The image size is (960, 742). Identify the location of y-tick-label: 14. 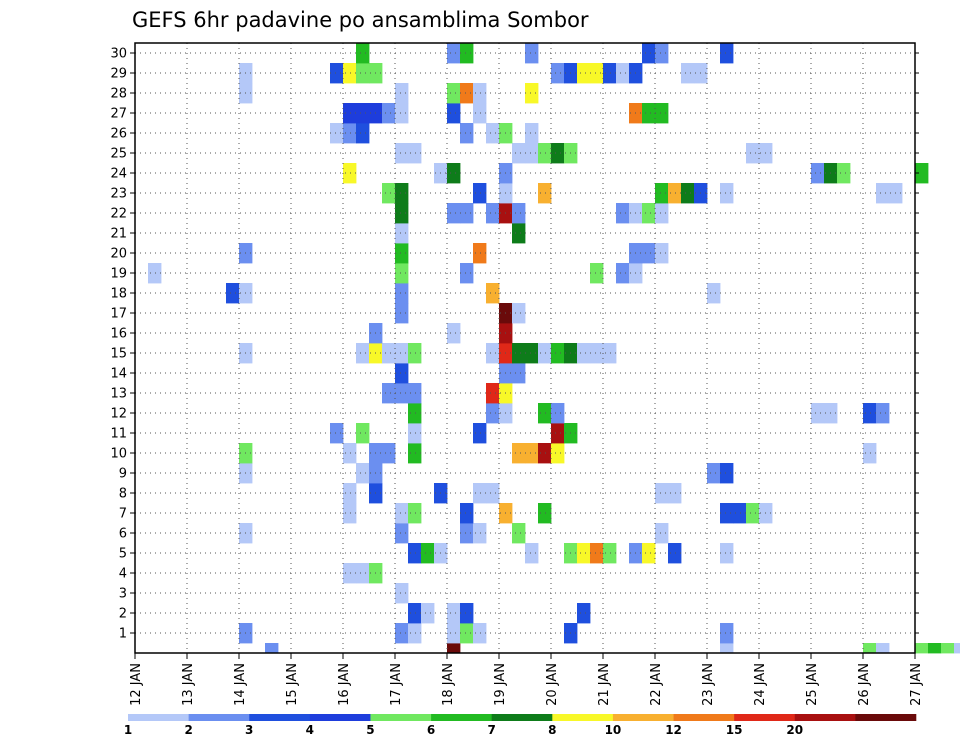
(118, 374).